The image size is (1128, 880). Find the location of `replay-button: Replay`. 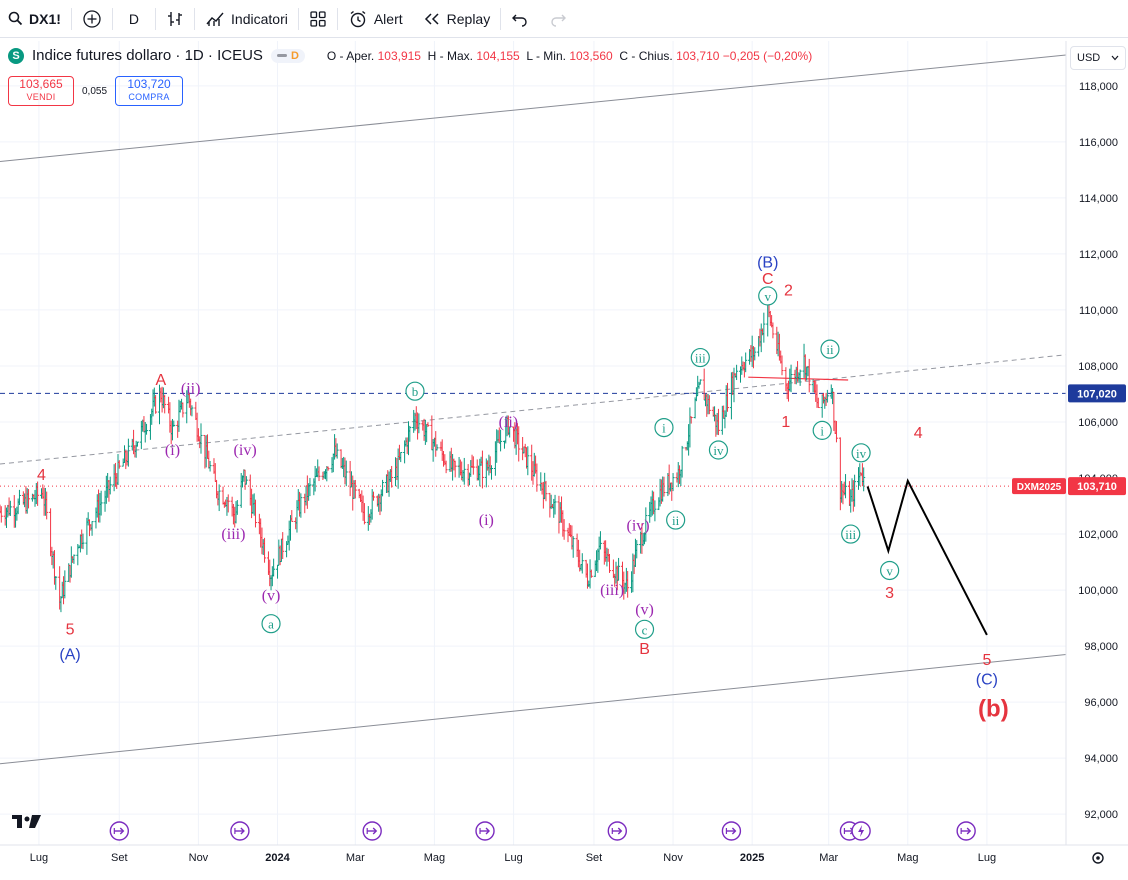

replay-button: Replay is located at coordinates (457, 19).